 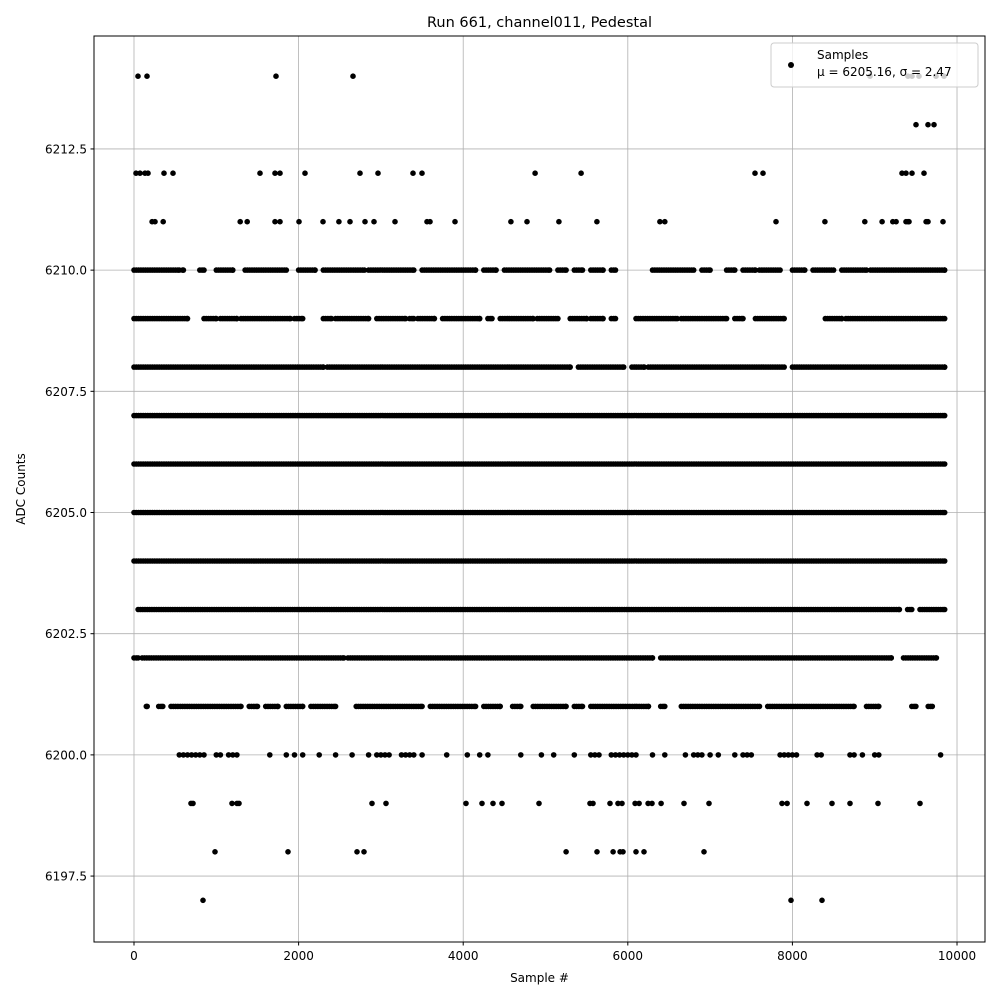 I want to click on x-axis-label: Sample #, so click(x=539, y=978).